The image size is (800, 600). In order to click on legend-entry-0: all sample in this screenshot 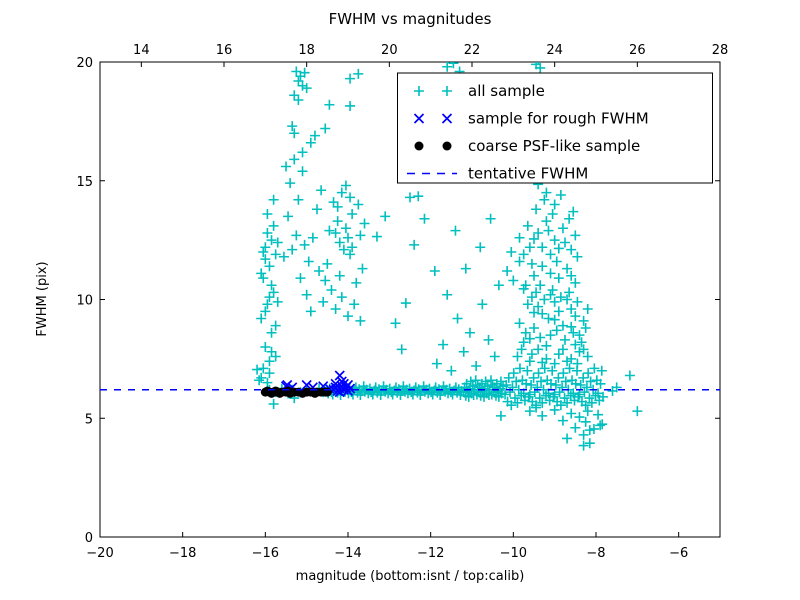, I will do `click(479, 91)`.